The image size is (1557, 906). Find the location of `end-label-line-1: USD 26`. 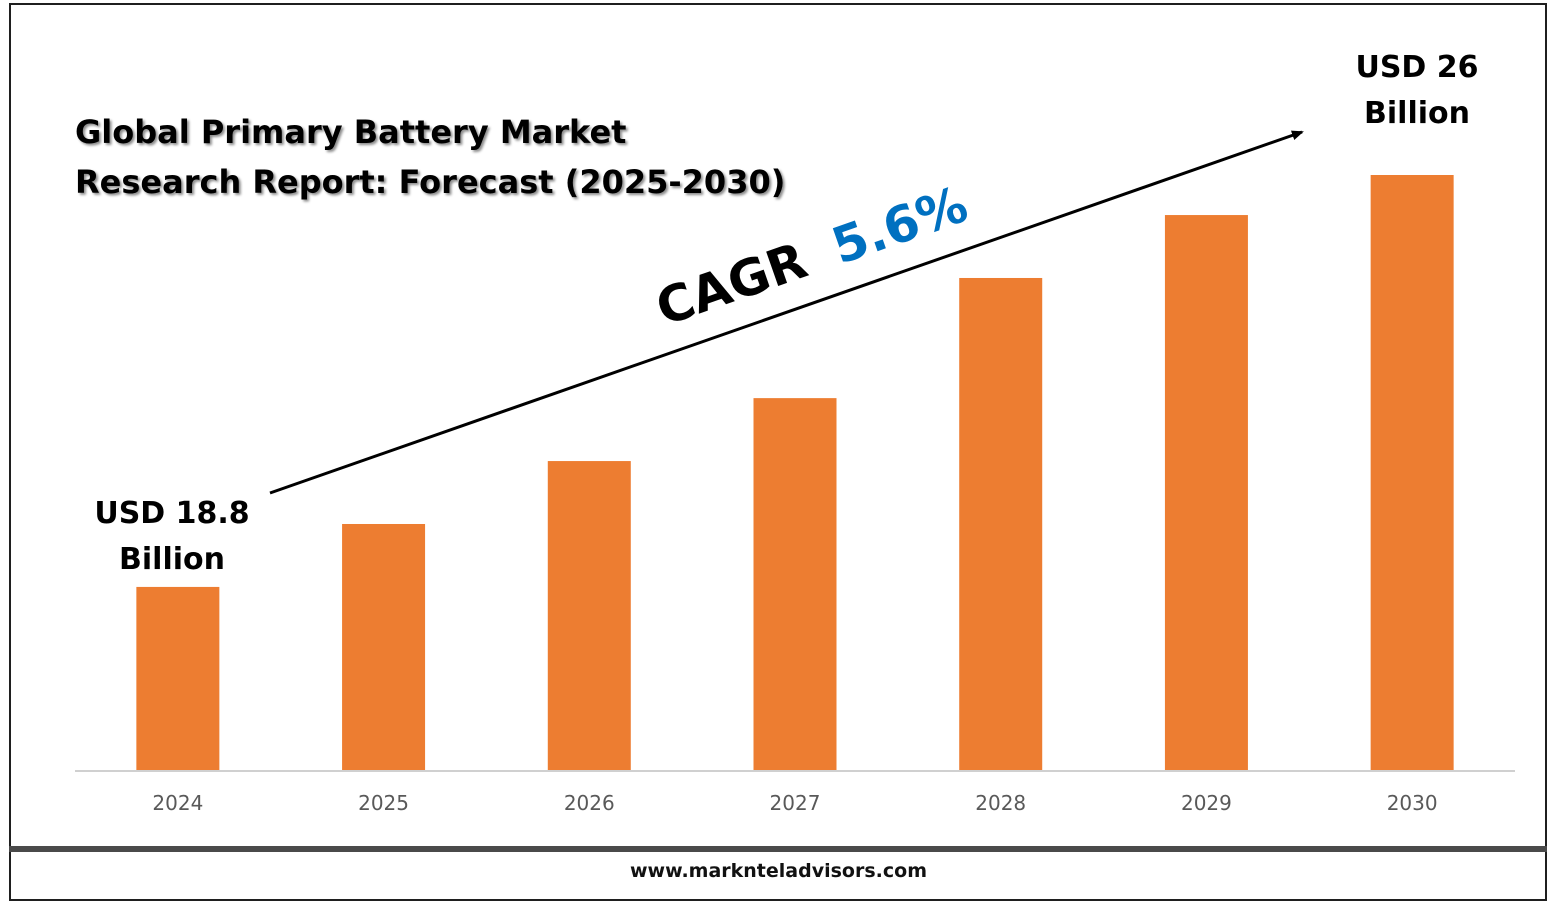

end-label-line-1: USD 26 is located at coordinates (1416, 67).